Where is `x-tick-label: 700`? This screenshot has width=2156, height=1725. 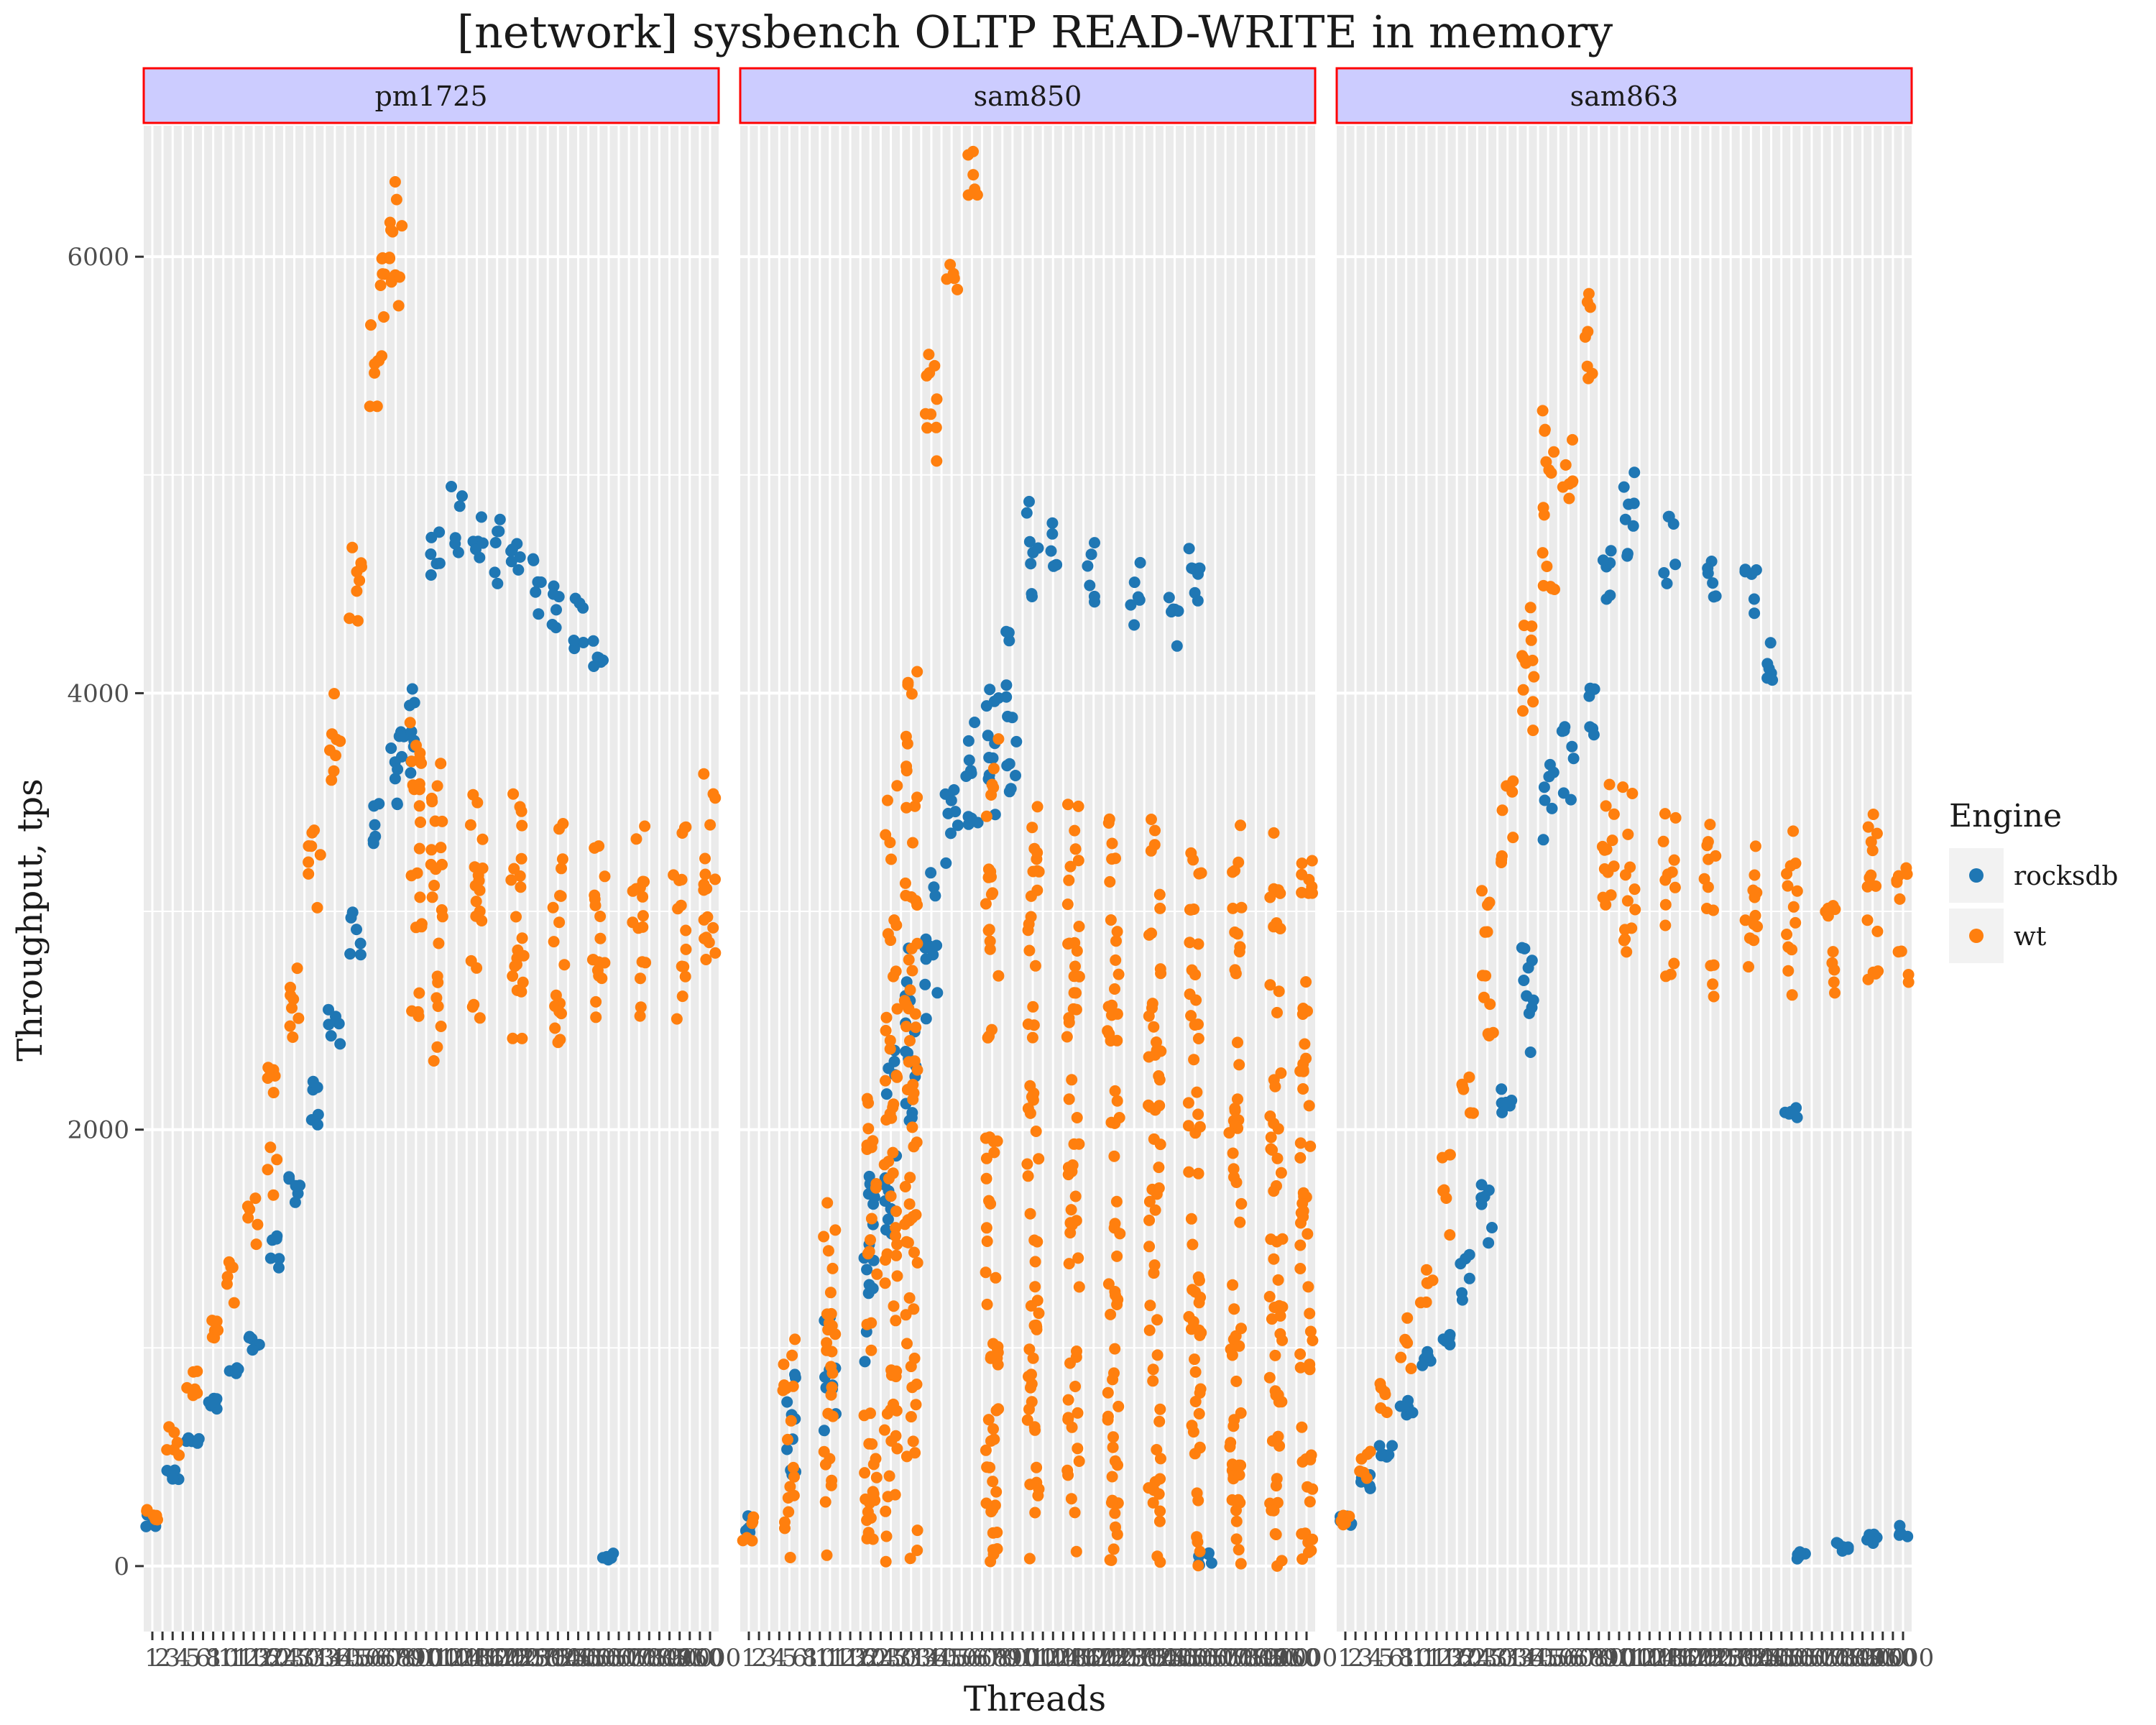
x-tick-label: 700 is located at coordinates (1843, 1658).